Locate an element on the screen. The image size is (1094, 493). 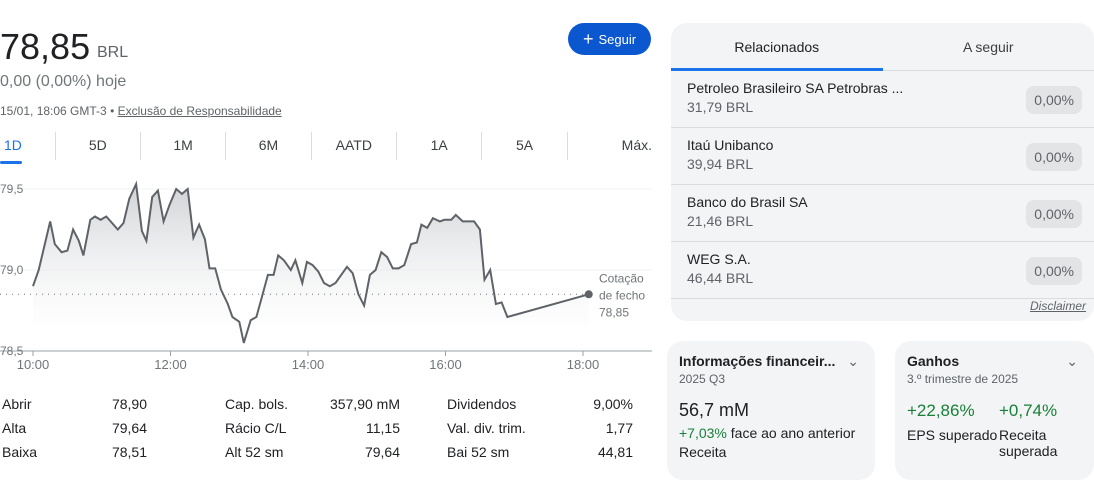
follow-label: Seguir is located at coordinates (617, 39).